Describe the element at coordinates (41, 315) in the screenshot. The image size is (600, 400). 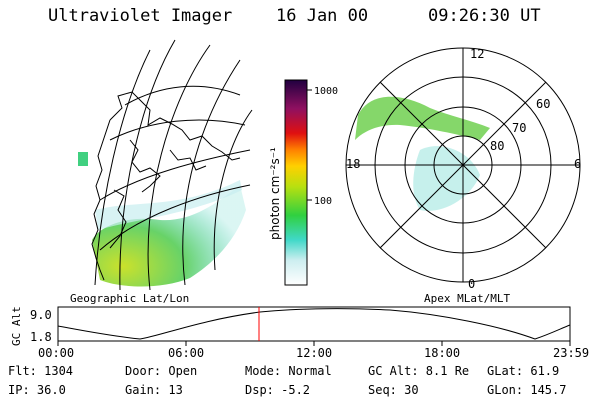
I see `orbit-ytick: 9.0` at that location.